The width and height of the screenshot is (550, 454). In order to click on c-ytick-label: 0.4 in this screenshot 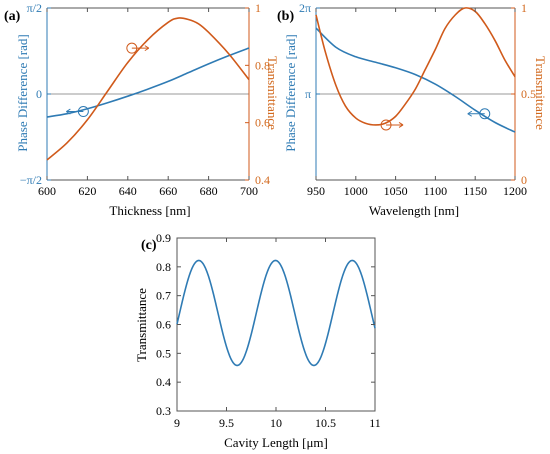, I will do `click(163, 382)`.